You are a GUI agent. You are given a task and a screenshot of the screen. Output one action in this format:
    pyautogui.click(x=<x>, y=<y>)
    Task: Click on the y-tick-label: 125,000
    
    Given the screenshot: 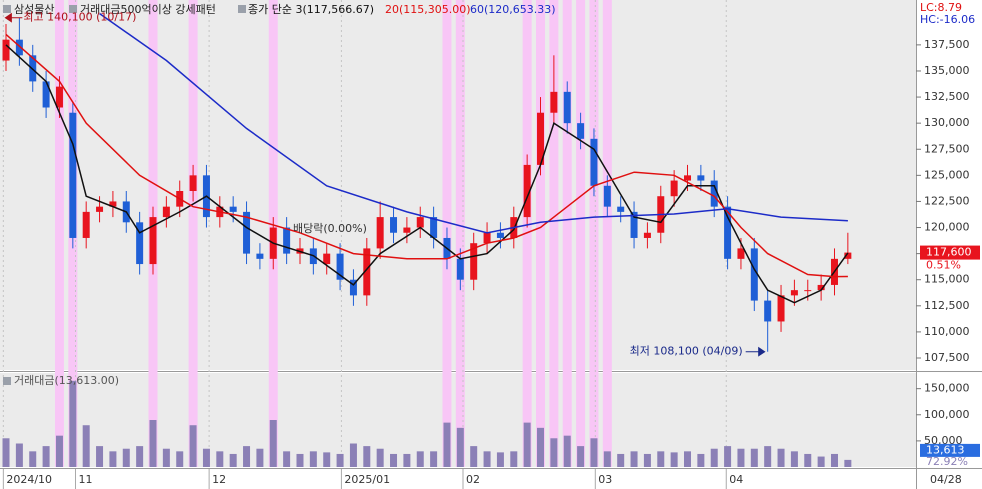 What is the action you would take?
    pyautogui.click(x=947, y=174)
    